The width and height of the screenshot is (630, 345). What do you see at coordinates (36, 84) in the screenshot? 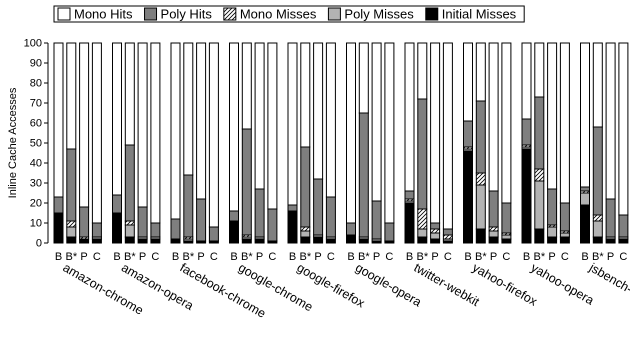
I see `y-tick-label: 80` at bounding box center [36, 84].